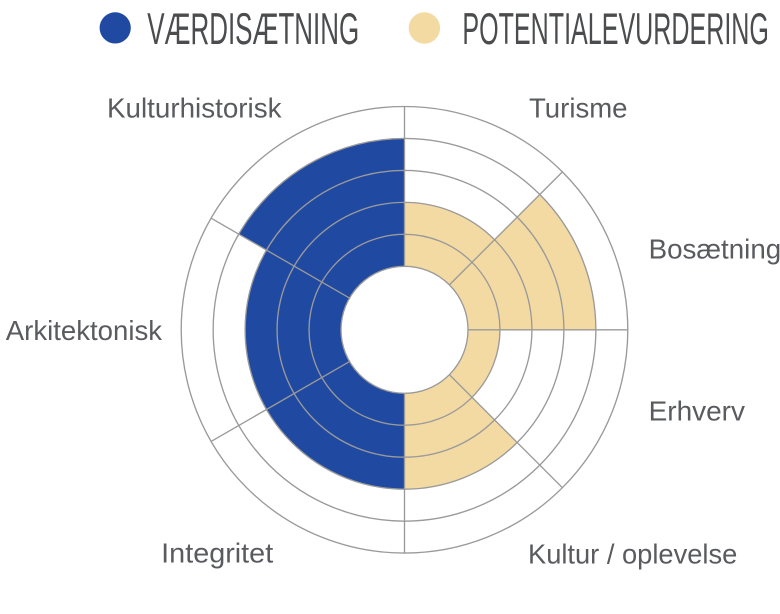 The width and height of the screenshot is (780, 614). What do you see at coordinates (615, 29) in the screenshot?
I see `svg-text: POTENTIALEVURDERING` at bounding box center [615, 29].